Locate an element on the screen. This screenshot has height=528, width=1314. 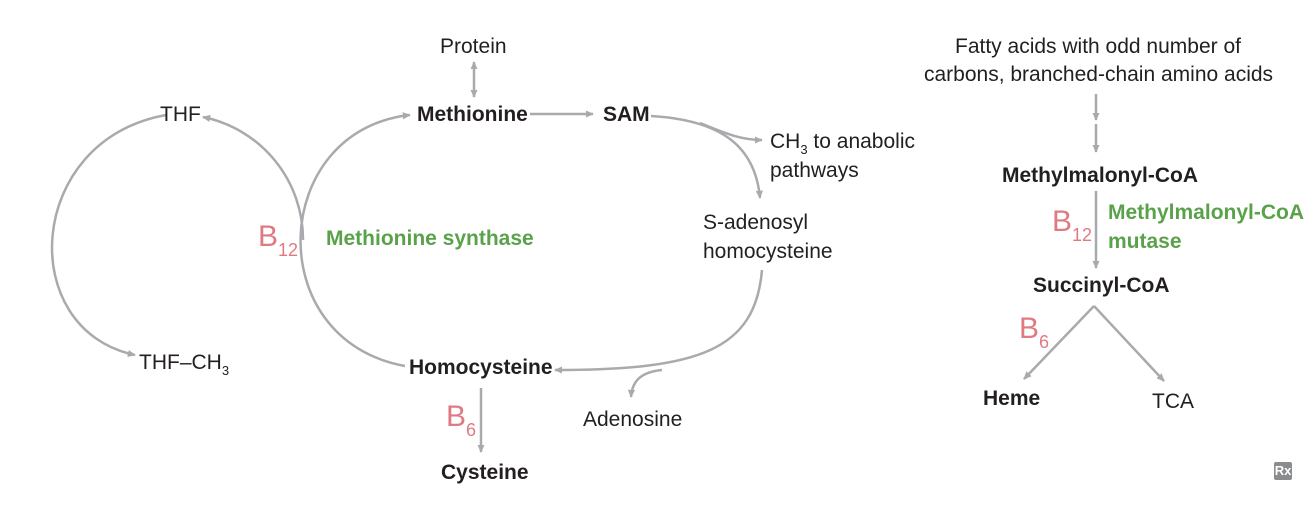
arrow-succinyl-to-tca is located at coordinates (1129, 343).